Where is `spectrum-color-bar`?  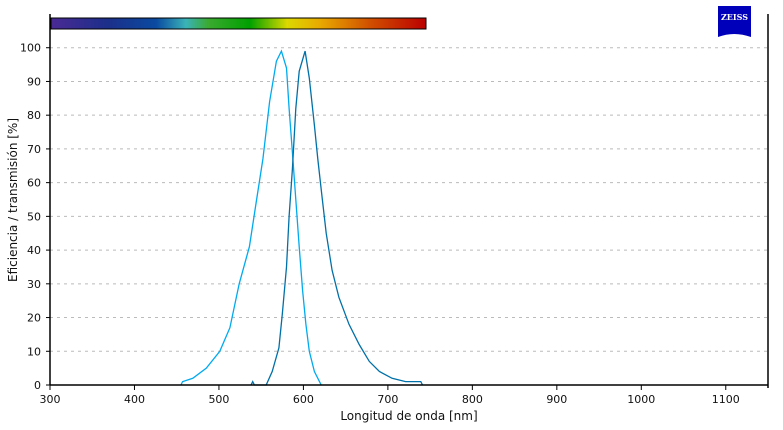 spectrum-color-bar is located at coordinates (238, 23).